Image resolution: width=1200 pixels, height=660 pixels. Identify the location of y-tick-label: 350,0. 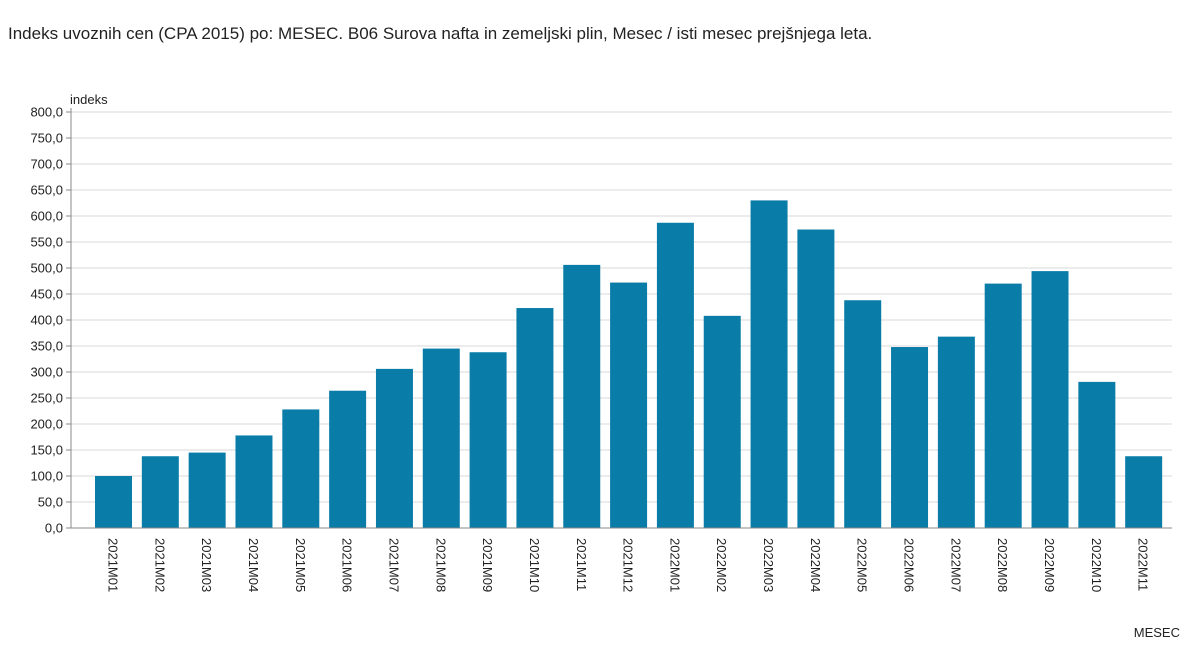
(46, 346).